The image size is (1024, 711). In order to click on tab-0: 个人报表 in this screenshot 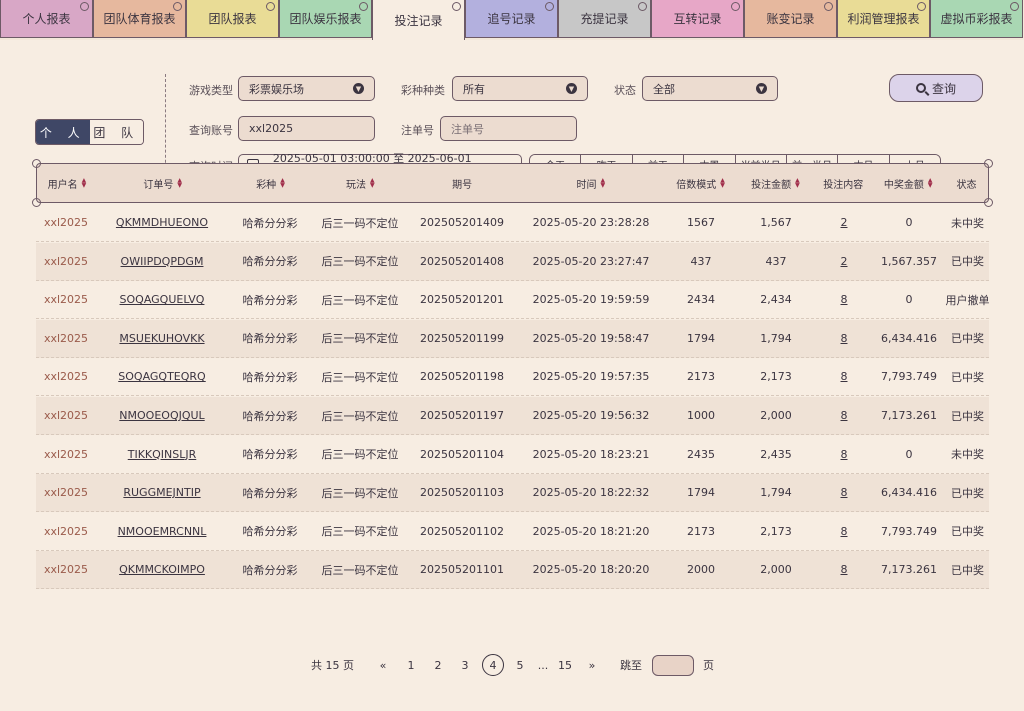, I will do `click(46, 19)`.